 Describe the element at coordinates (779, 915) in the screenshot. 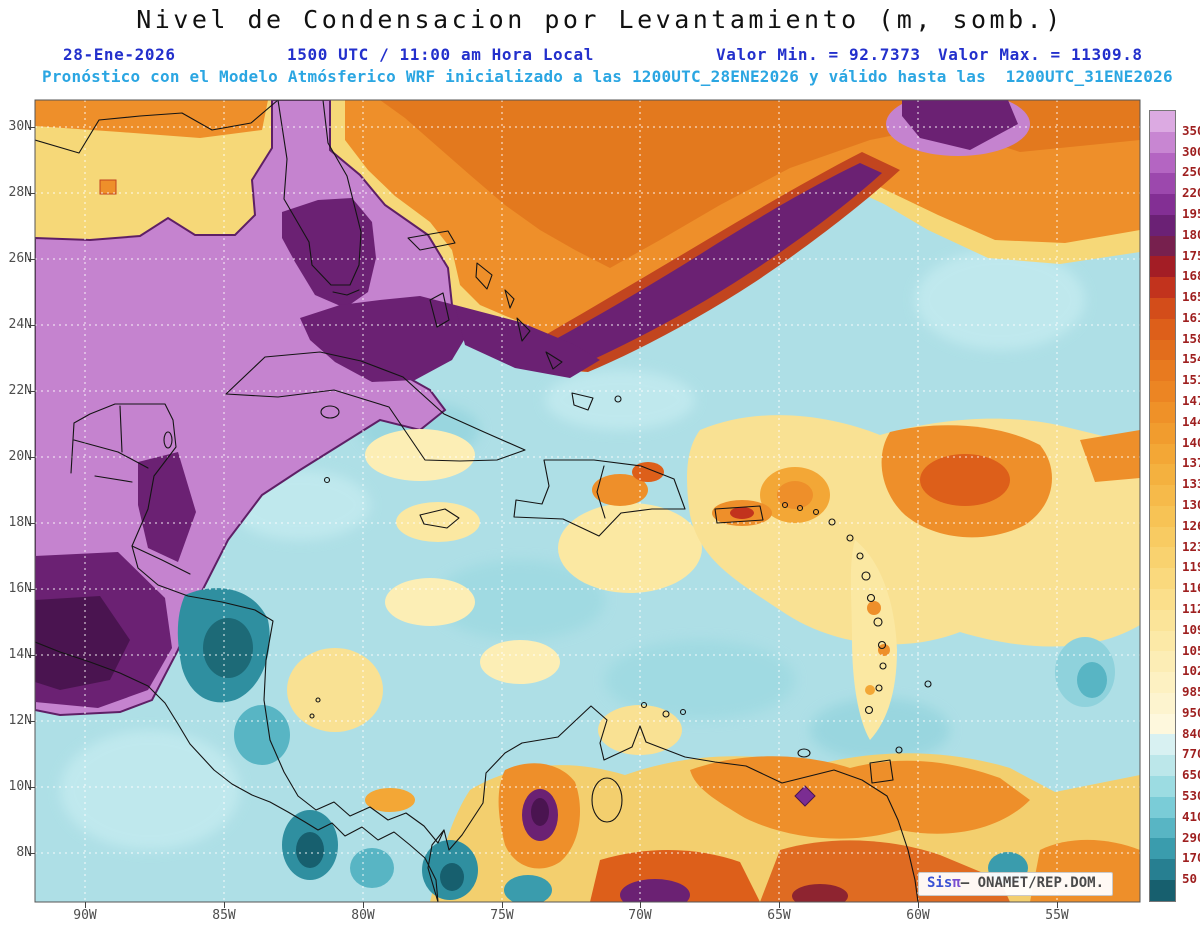

I see `lon-tick-label: 65W` at that location.